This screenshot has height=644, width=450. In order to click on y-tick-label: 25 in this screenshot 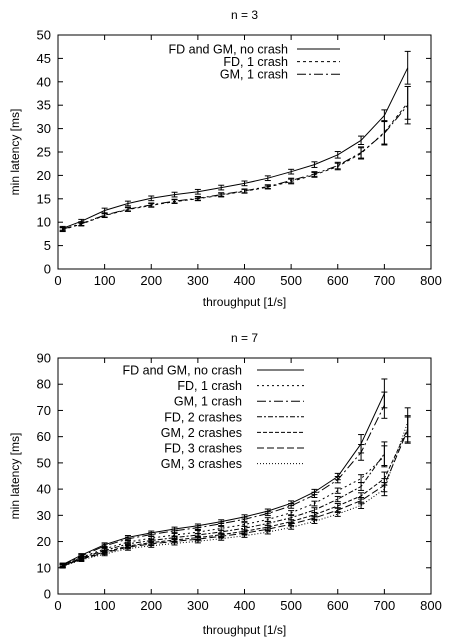, I will do `click(44, 152)`.